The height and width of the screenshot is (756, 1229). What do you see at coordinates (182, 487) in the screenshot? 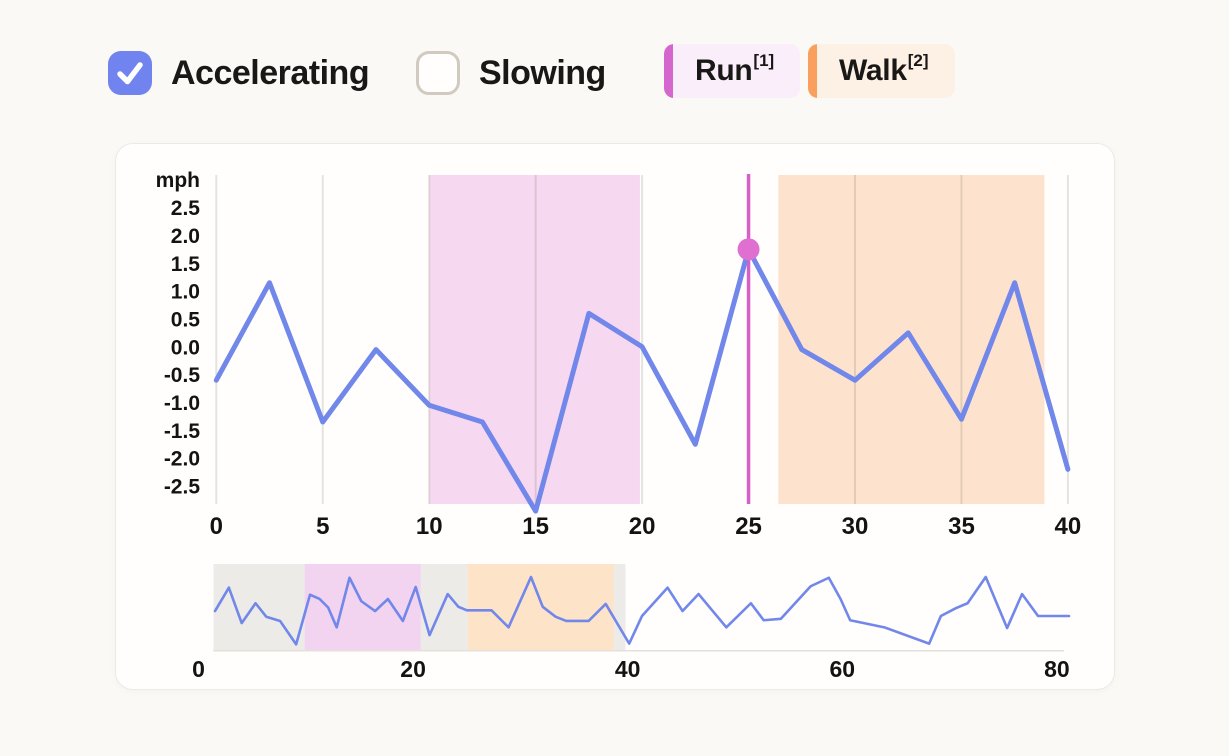
I see `y-tick-label: -2.5` at bounding box center [182, 487].